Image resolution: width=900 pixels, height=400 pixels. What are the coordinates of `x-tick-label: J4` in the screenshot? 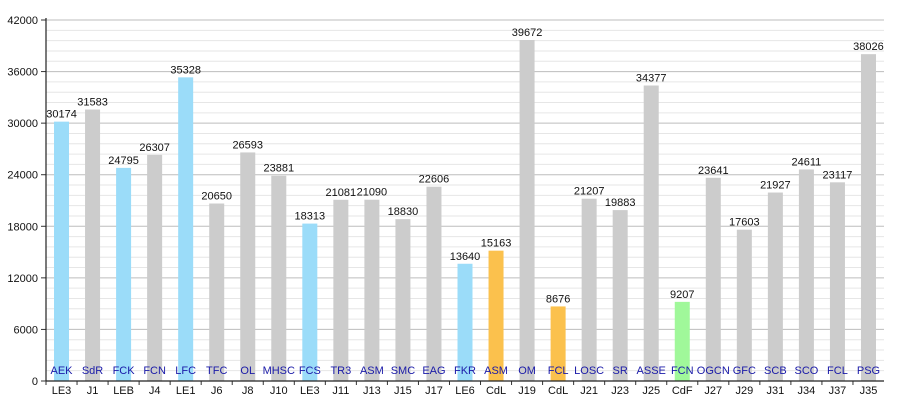 It's located at (155, 391).